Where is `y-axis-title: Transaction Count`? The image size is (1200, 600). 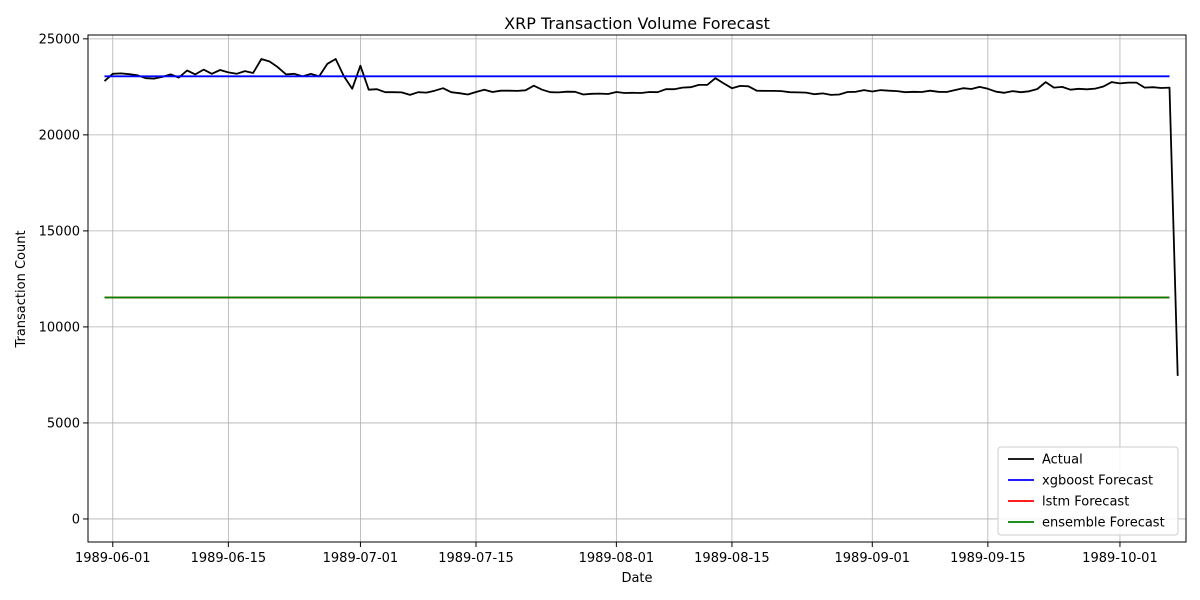 y-axis-title: Transaction Count is located at coordinates (21, 289).